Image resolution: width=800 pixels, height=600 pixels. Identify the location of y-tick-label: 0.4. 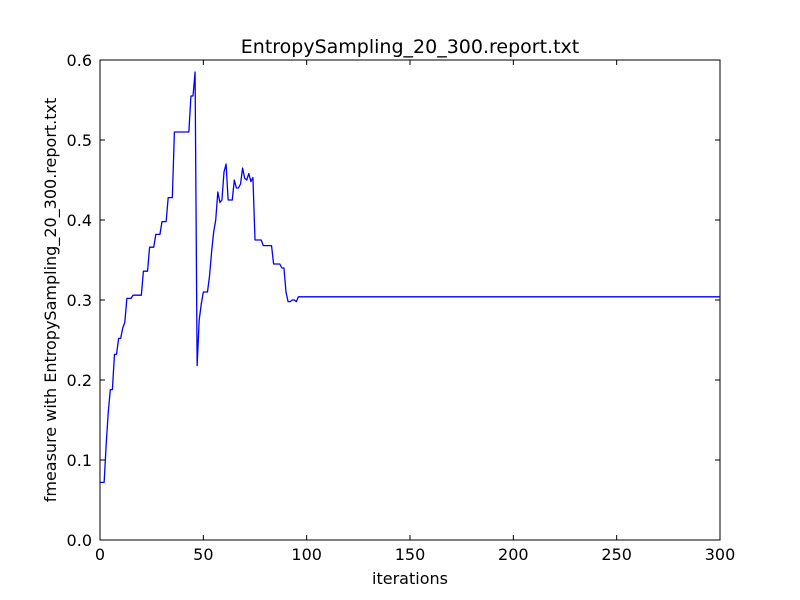
(79, 220).